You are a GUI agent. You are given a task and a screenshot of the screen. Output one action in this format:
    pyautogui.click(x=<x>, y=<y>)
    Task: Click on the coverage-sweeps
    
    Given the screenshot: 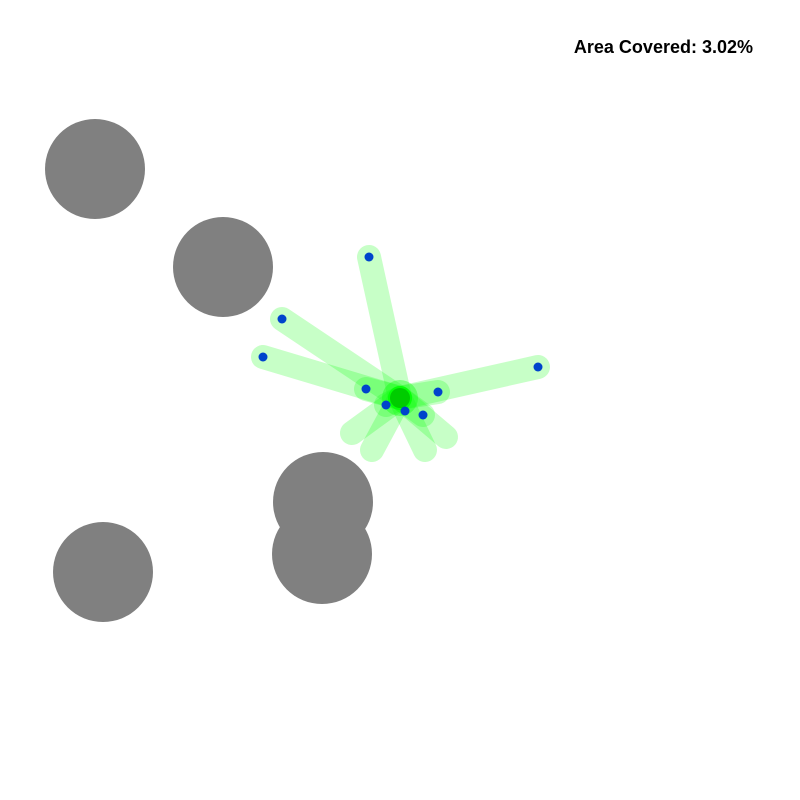 What is the action you would take?
    pyautogui.click(x=400, y=353)
    